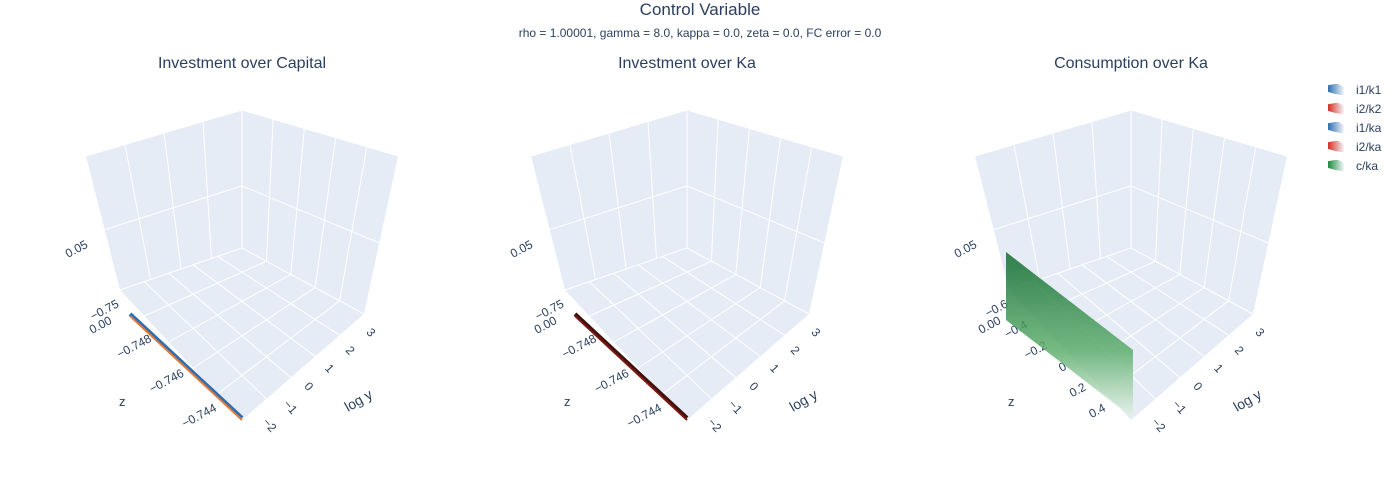  Describe the element at coordinates (644, 416) in the screenshot. I see `z-tick-label: −0.744` at that location.